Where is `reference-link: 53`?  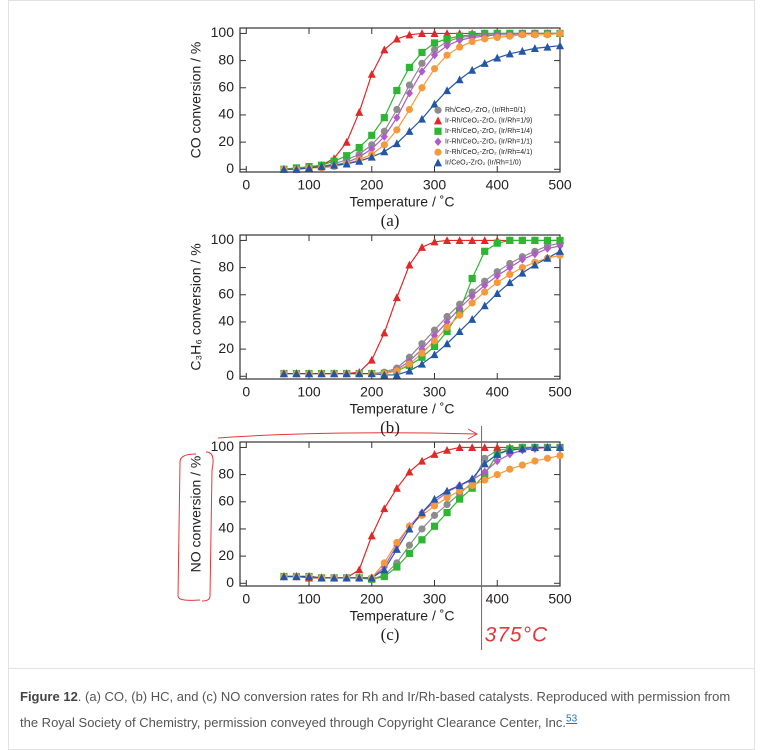
reference-link: 53 is located at coordinates (572, 719).